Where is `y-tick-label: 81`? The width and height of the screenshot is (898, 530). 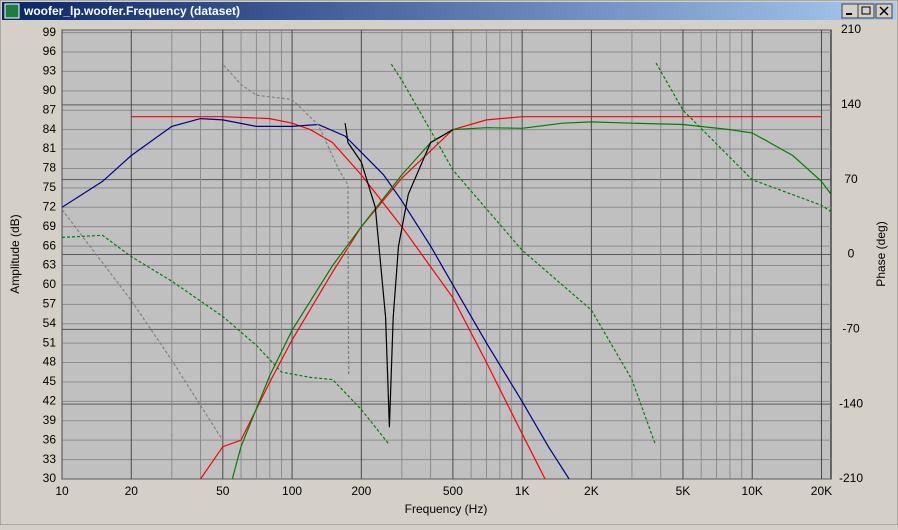 y-tick-label: 81 is located at coordinates (50, 148).